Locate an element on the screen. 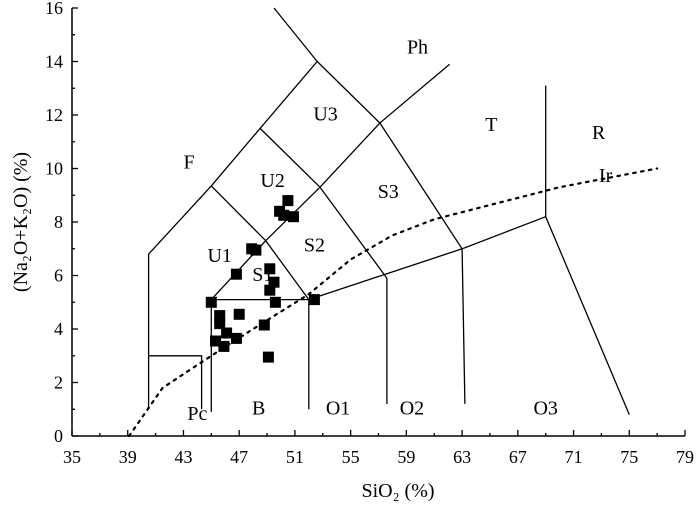  x-tick-label-71: 71 is located at coordinates (574, 457).